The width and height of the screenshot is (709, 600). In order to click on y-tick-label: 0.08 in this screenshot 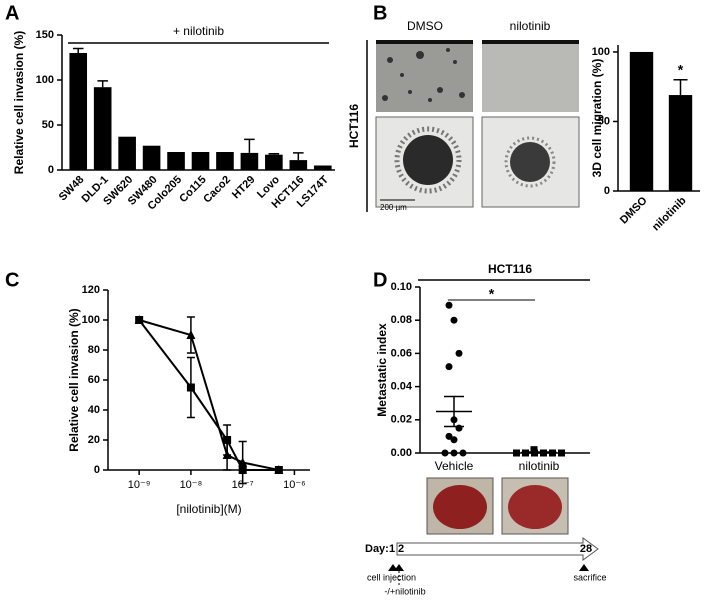, I will do `click(401, 320)`.